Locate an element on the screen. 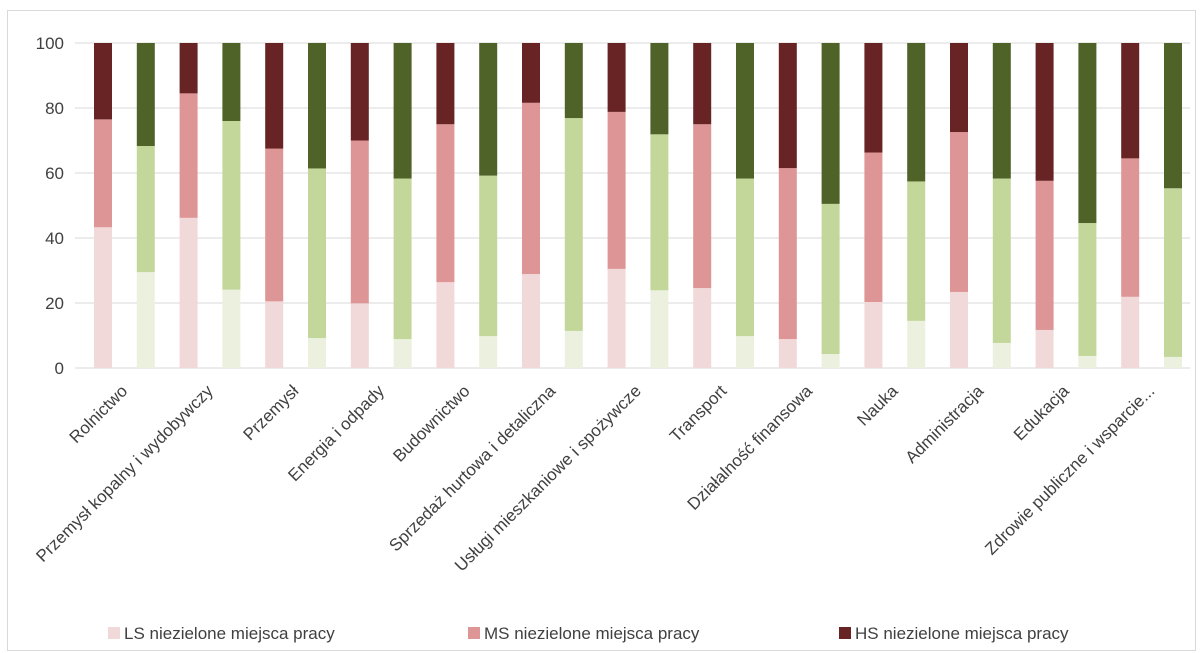 The height and width of the screenshot is (653, 1200). y-tick-label: 20 is located at coordinates (54, 303).